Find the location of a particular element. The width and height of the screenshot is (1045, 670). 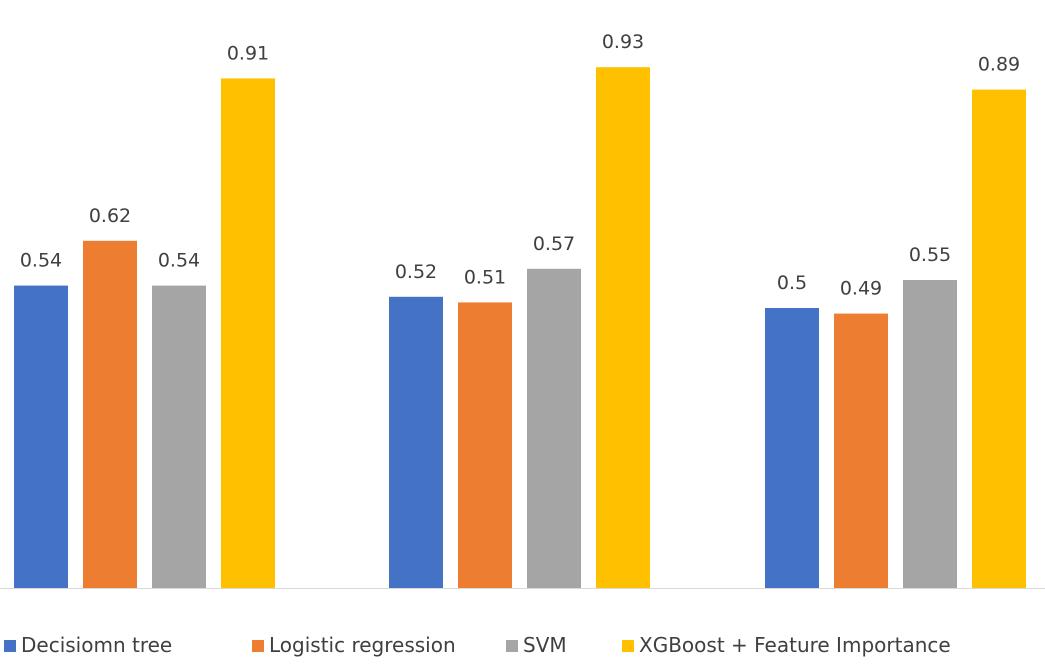

legend-item-2: Logistic regression is located at coordinates (354, 645).